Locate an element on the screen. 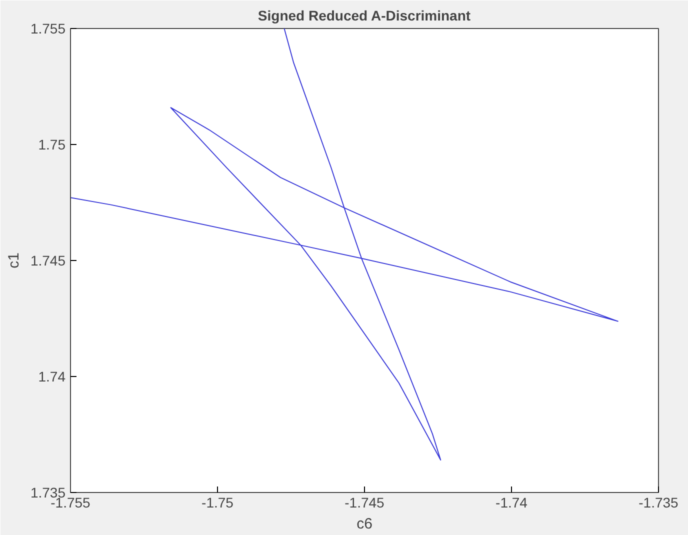 Image resolution: width=688 pixels, height=535 pixels. x-tick-label: -1.735 is located at coordinates (658, 502).